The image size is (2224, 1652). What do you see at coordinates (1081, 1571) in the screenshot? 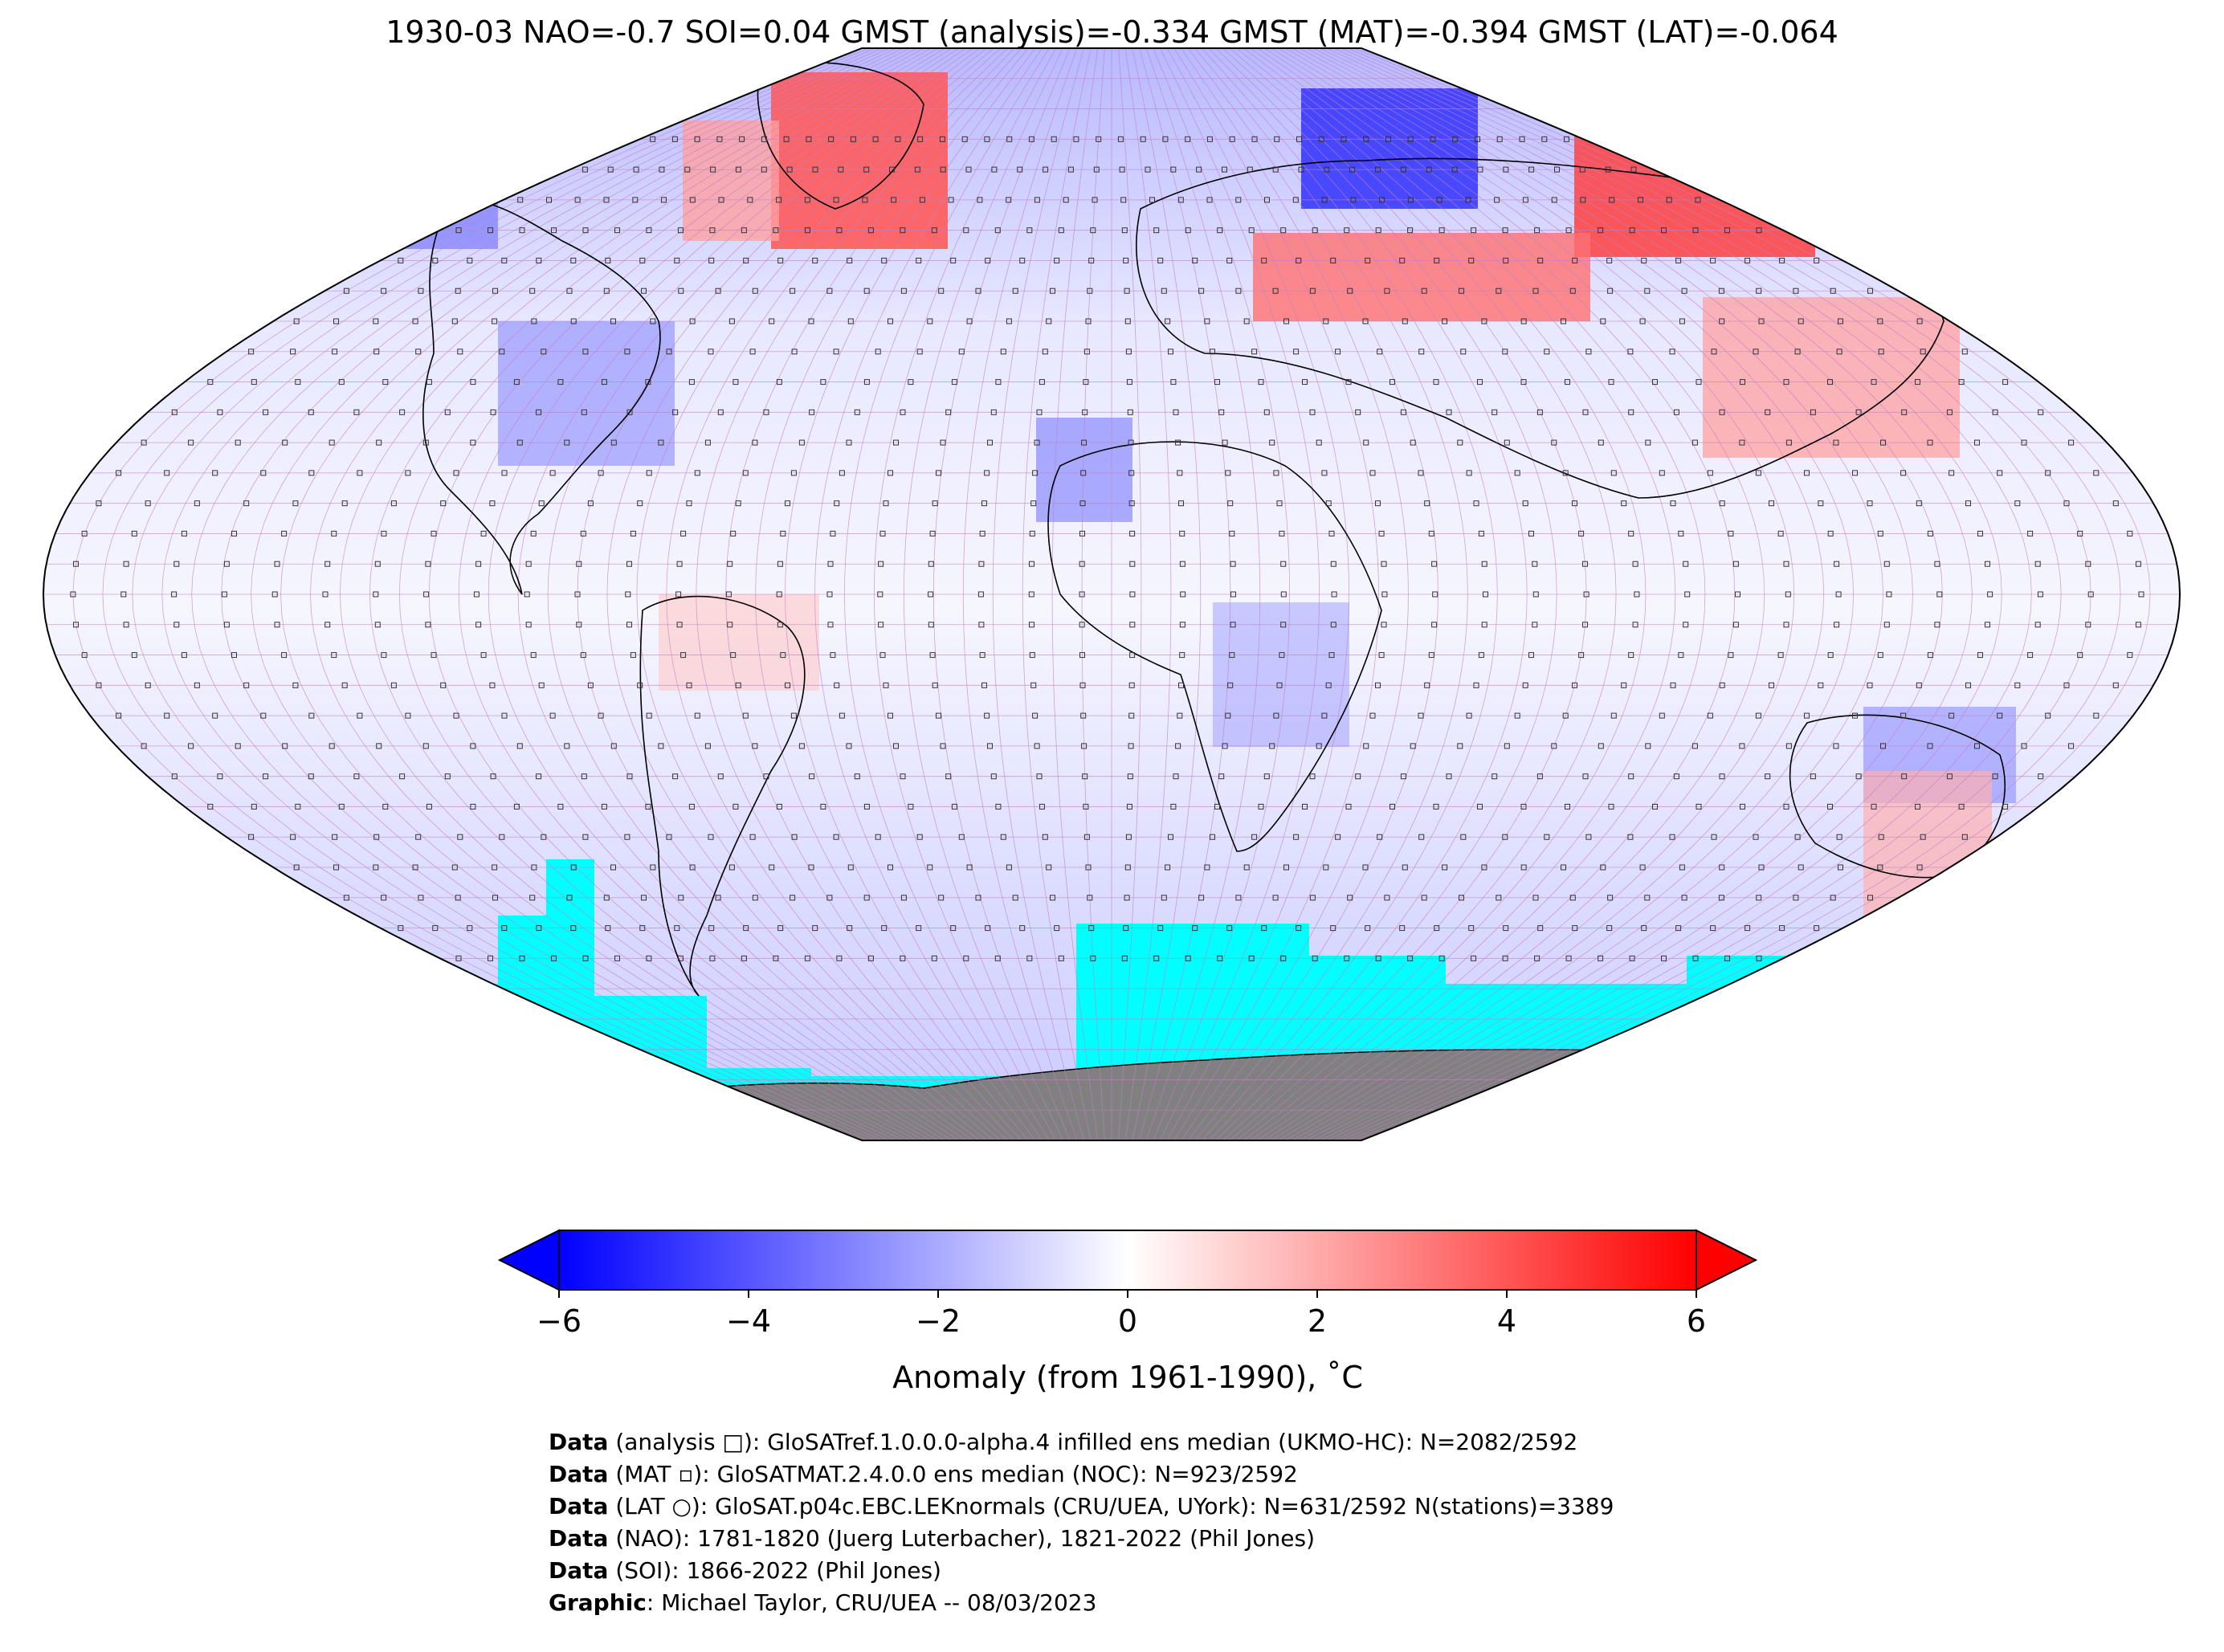
I see `credit-line: Data (SOI): 1866-2022 (Phil Jones)` at bounding box center [1081, 1571].